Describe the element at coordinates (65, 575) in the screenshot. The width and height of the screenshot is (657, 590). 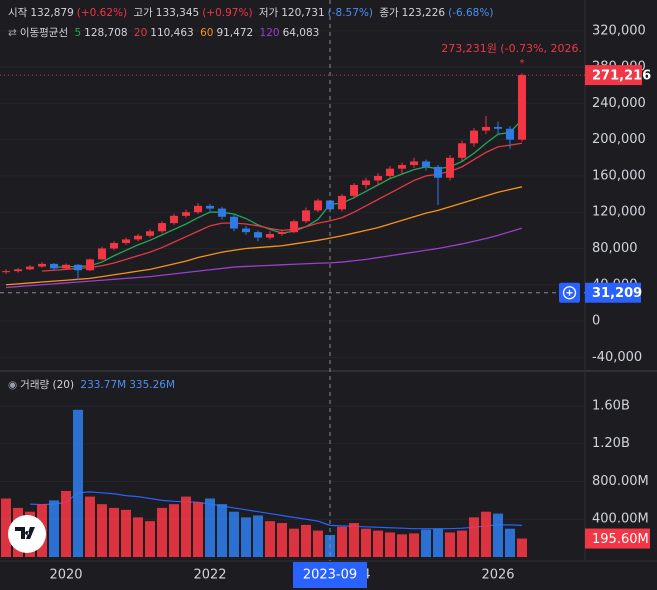
I see `x-tick-label: 2020` at that location.